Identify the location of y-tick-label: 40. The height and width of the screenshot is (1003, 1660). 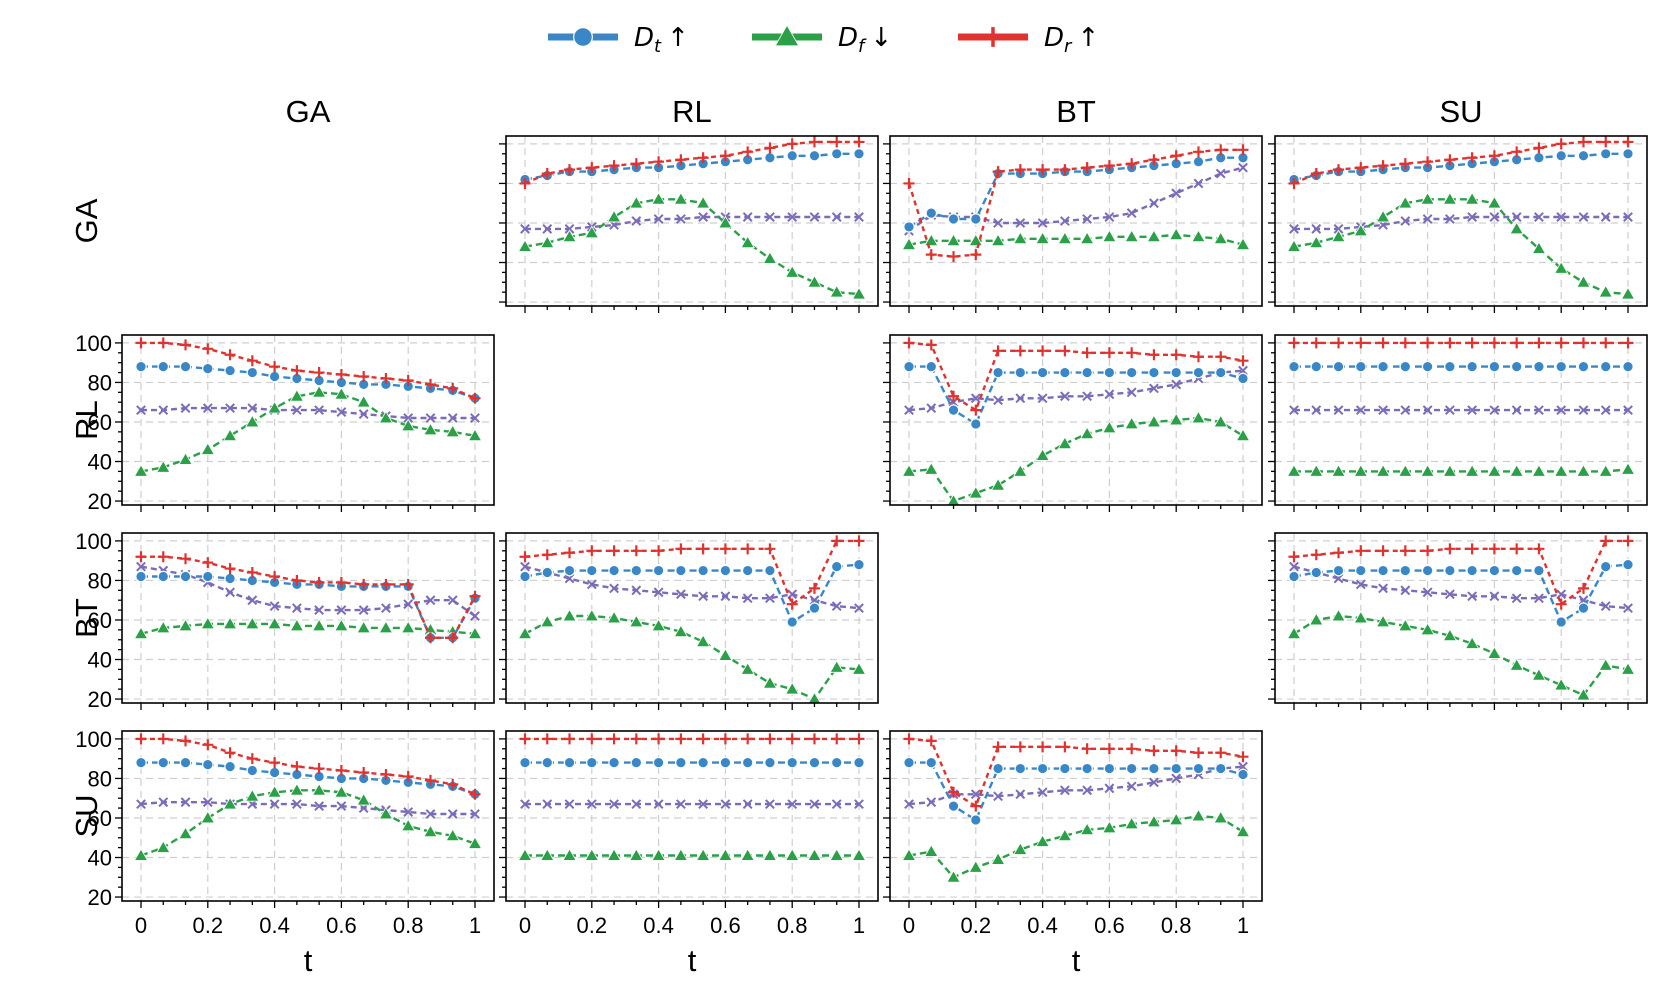
(100, 660).